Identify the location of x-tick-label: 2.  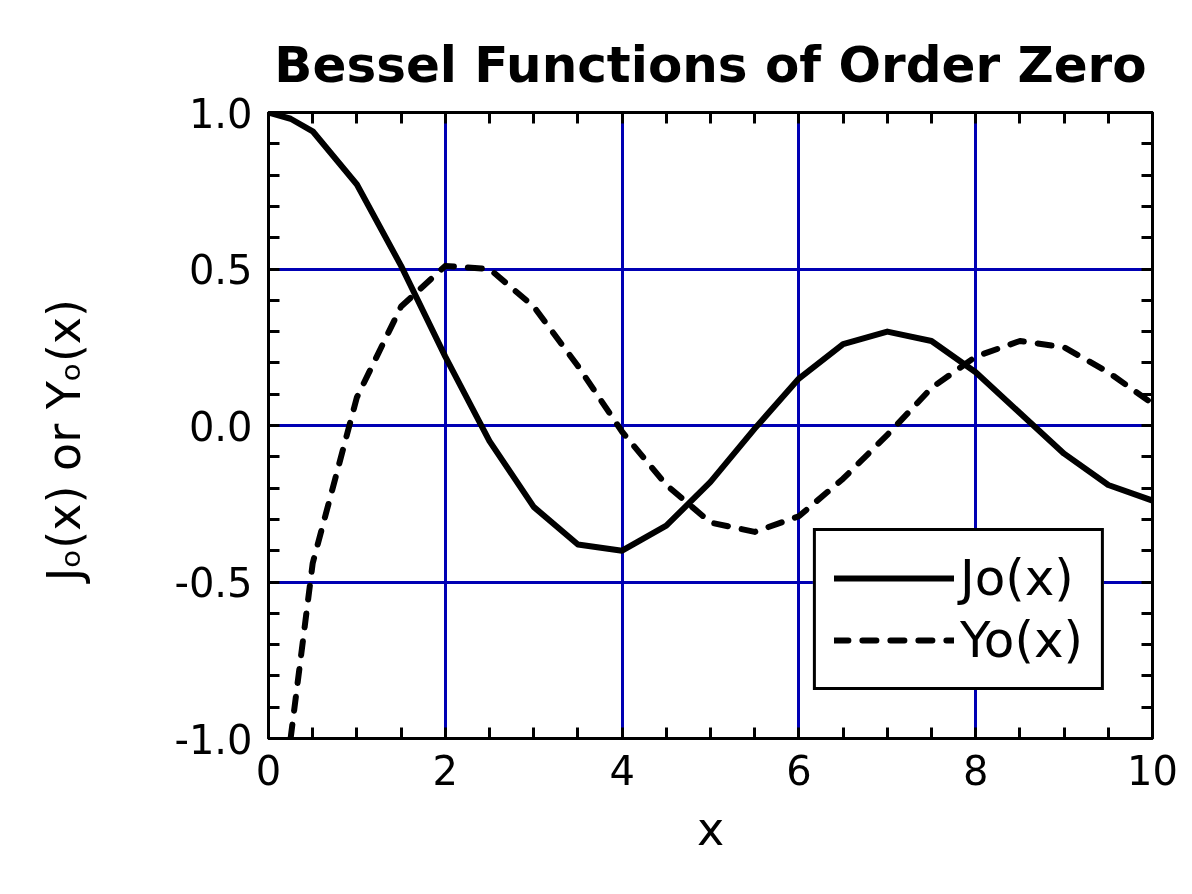
(445, 770).